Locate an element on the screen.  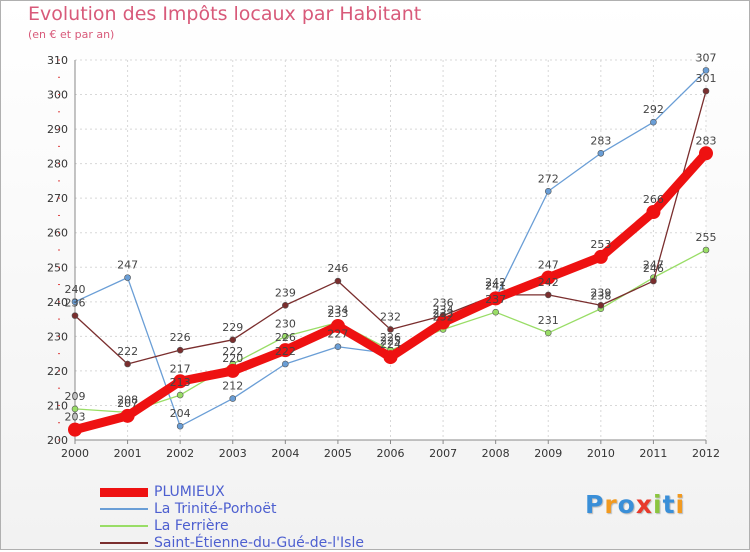
y-tick-label: 240 is located at coordinates (57, 302).